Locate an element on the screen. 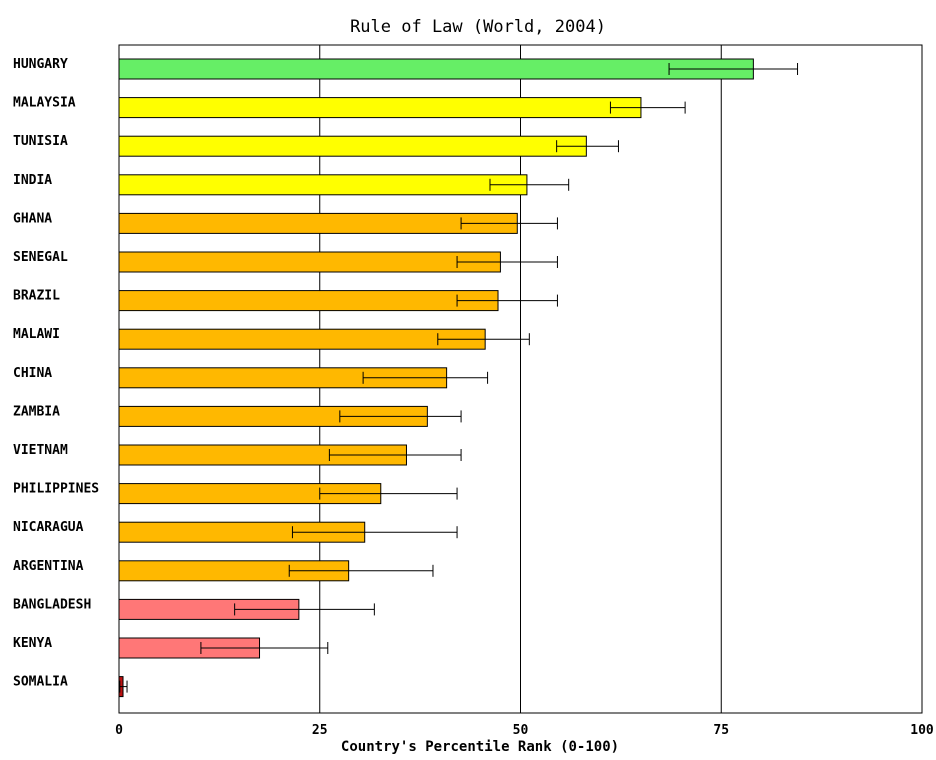  bar-india is located at coordinates (323, 185).